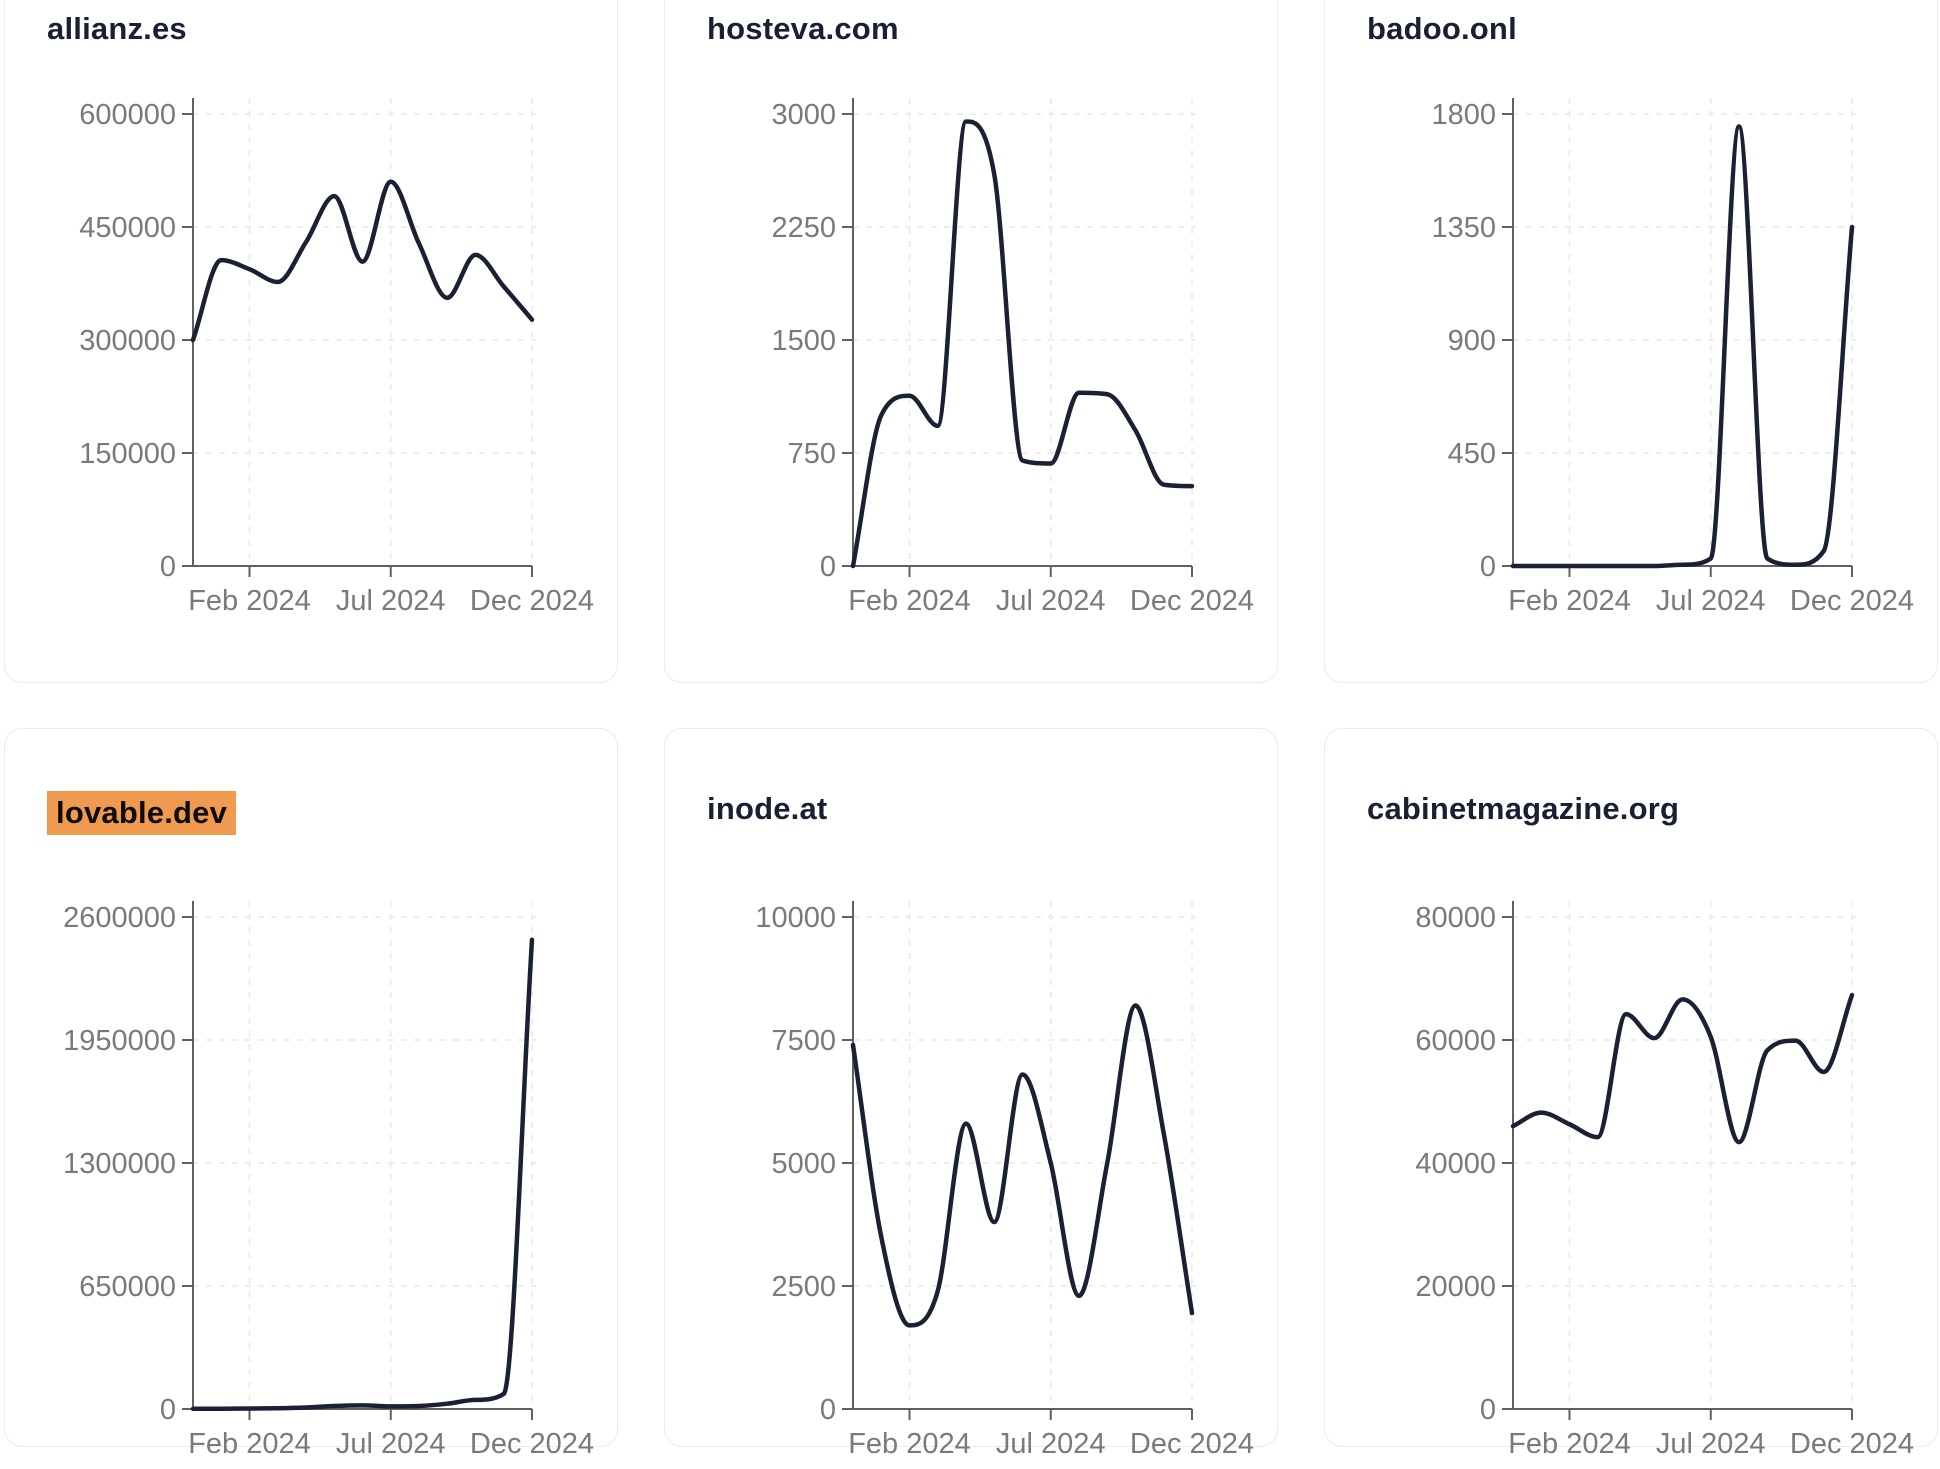 This screenshot has width=1940, height=1469. What do you see at coordinates (1463, 228) in the screenshot?
I see `y-tick-label: 1350` at bounding box center [1463, 228].